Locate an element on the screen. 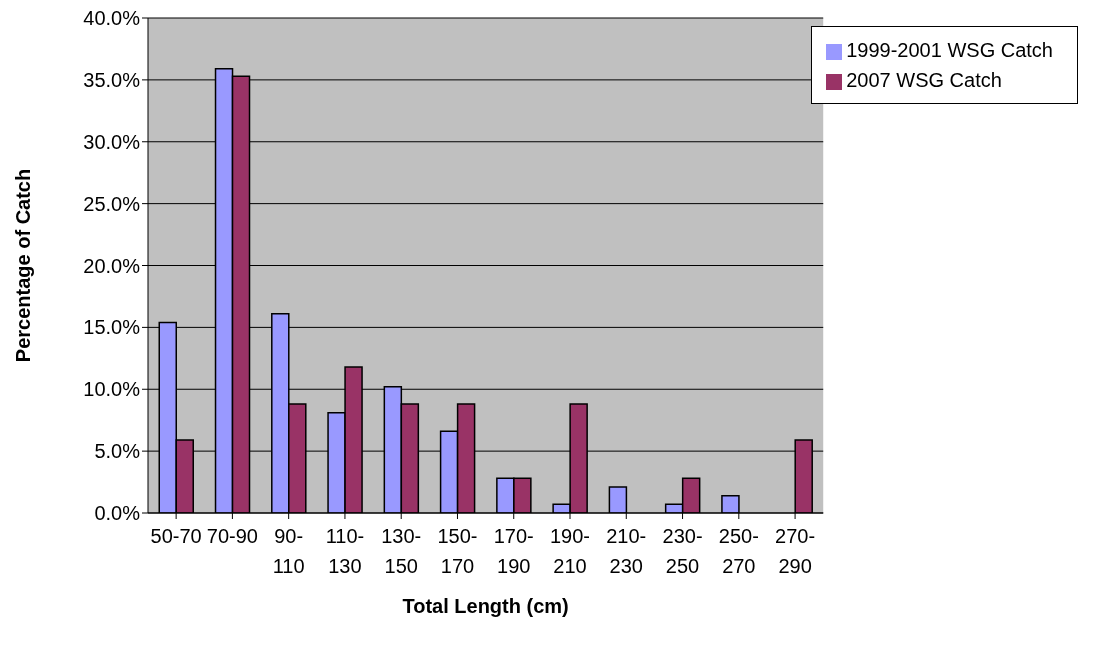 Image resolution: width=1107 pixels, height=662 pixels. x-tick-label: 90-110 is located at coordinates (288, 551).